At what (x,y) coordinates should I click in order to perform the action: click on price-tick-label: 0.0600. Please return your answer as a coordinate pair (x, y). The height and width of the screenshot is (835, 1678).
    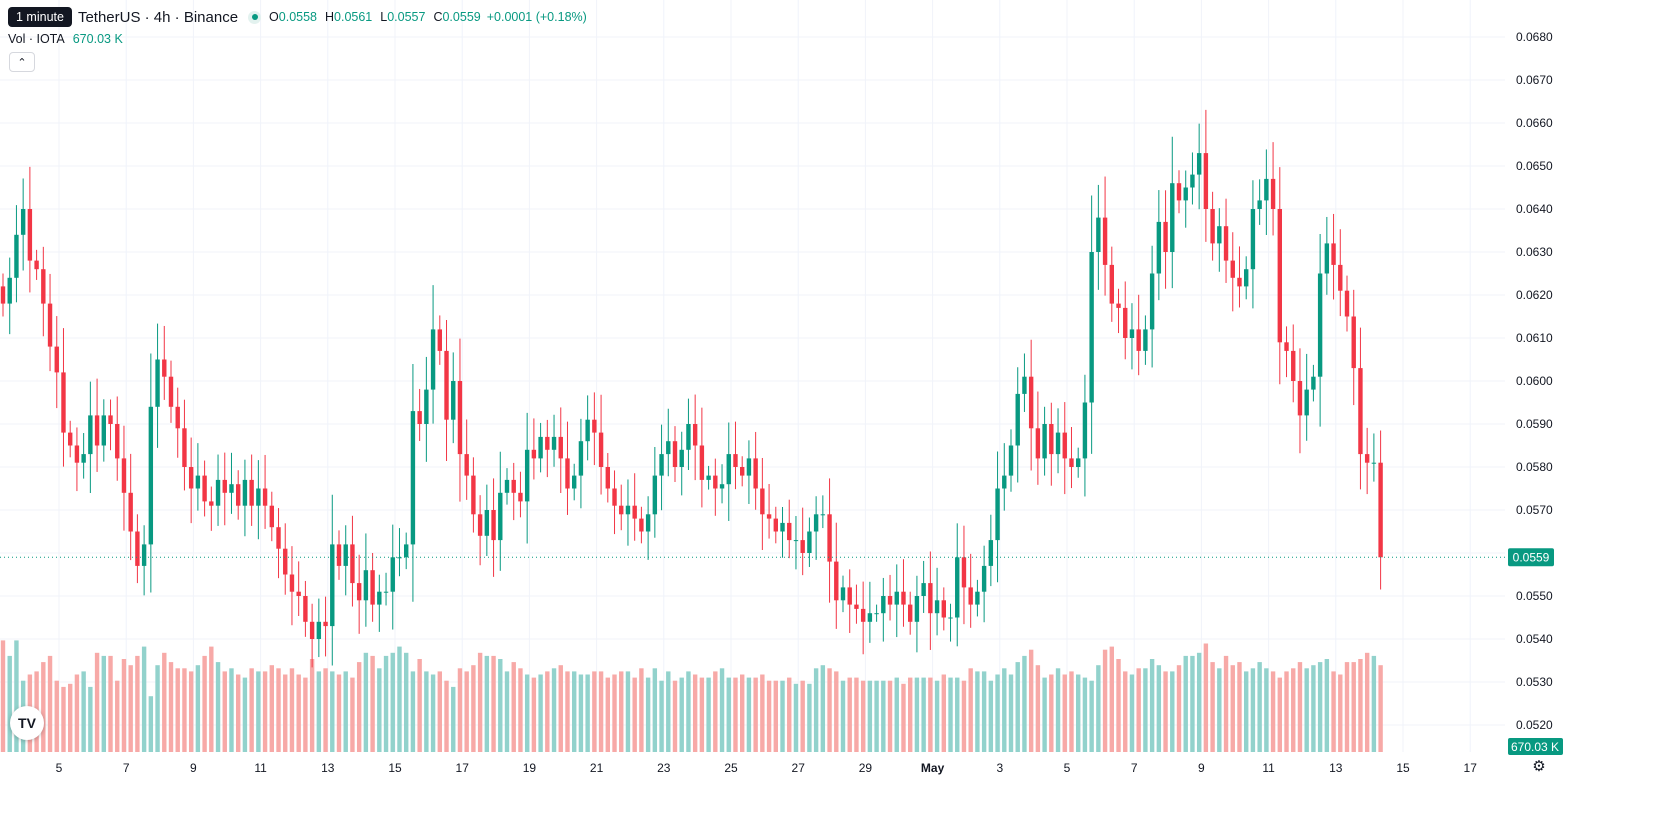
    Looking at the image, I should click on (1534, 381).